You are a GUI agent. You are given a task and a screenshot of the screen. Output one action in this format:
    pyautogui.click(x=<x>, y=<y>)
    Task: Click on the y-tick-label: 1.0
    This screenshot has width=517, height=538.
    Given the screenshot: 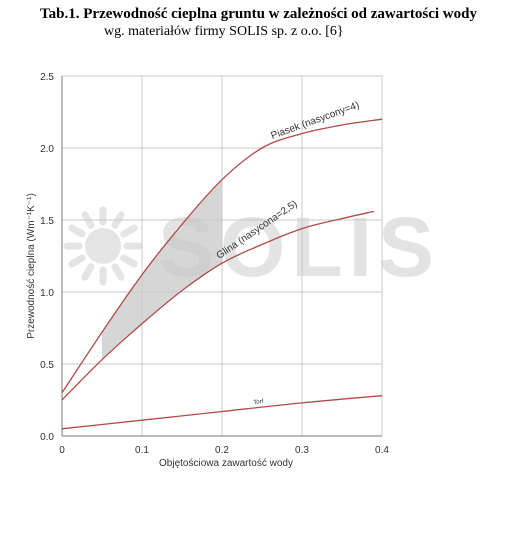 What is the action you would take?
    pyautogui.click(x=47, y=293)
    